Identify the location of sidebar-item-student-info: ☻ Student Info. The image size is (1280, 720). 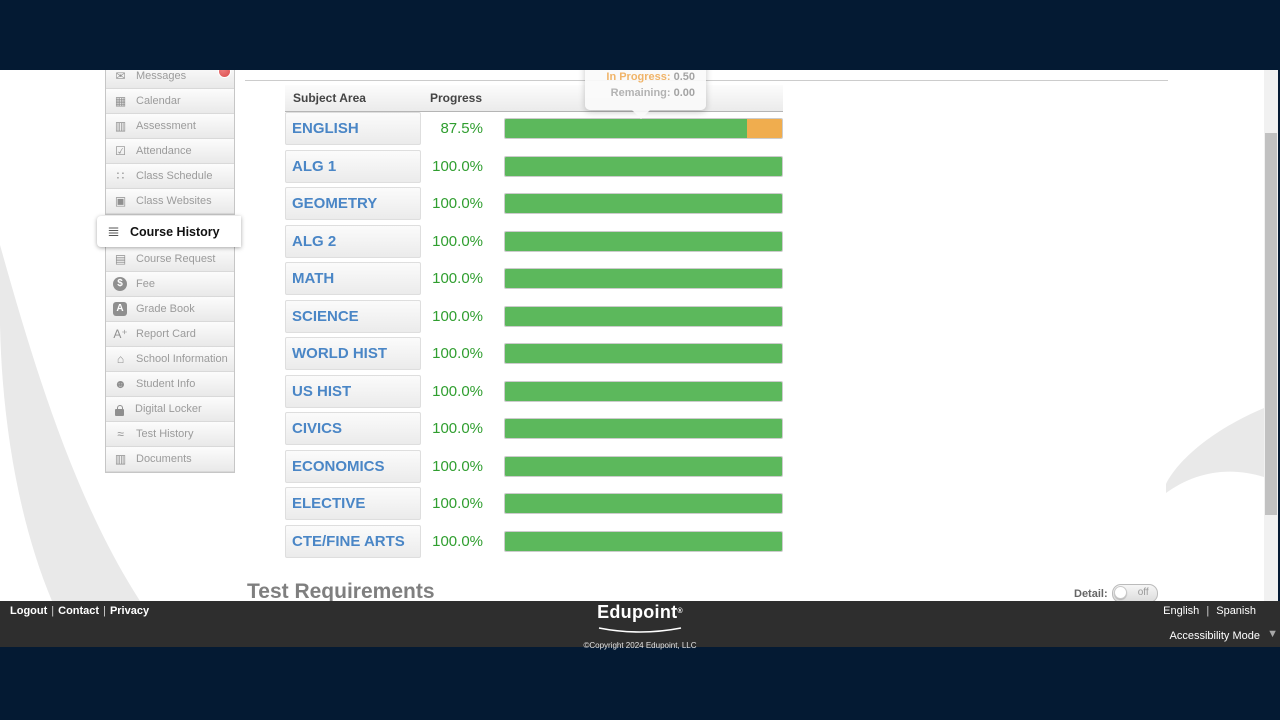
(170, 384).